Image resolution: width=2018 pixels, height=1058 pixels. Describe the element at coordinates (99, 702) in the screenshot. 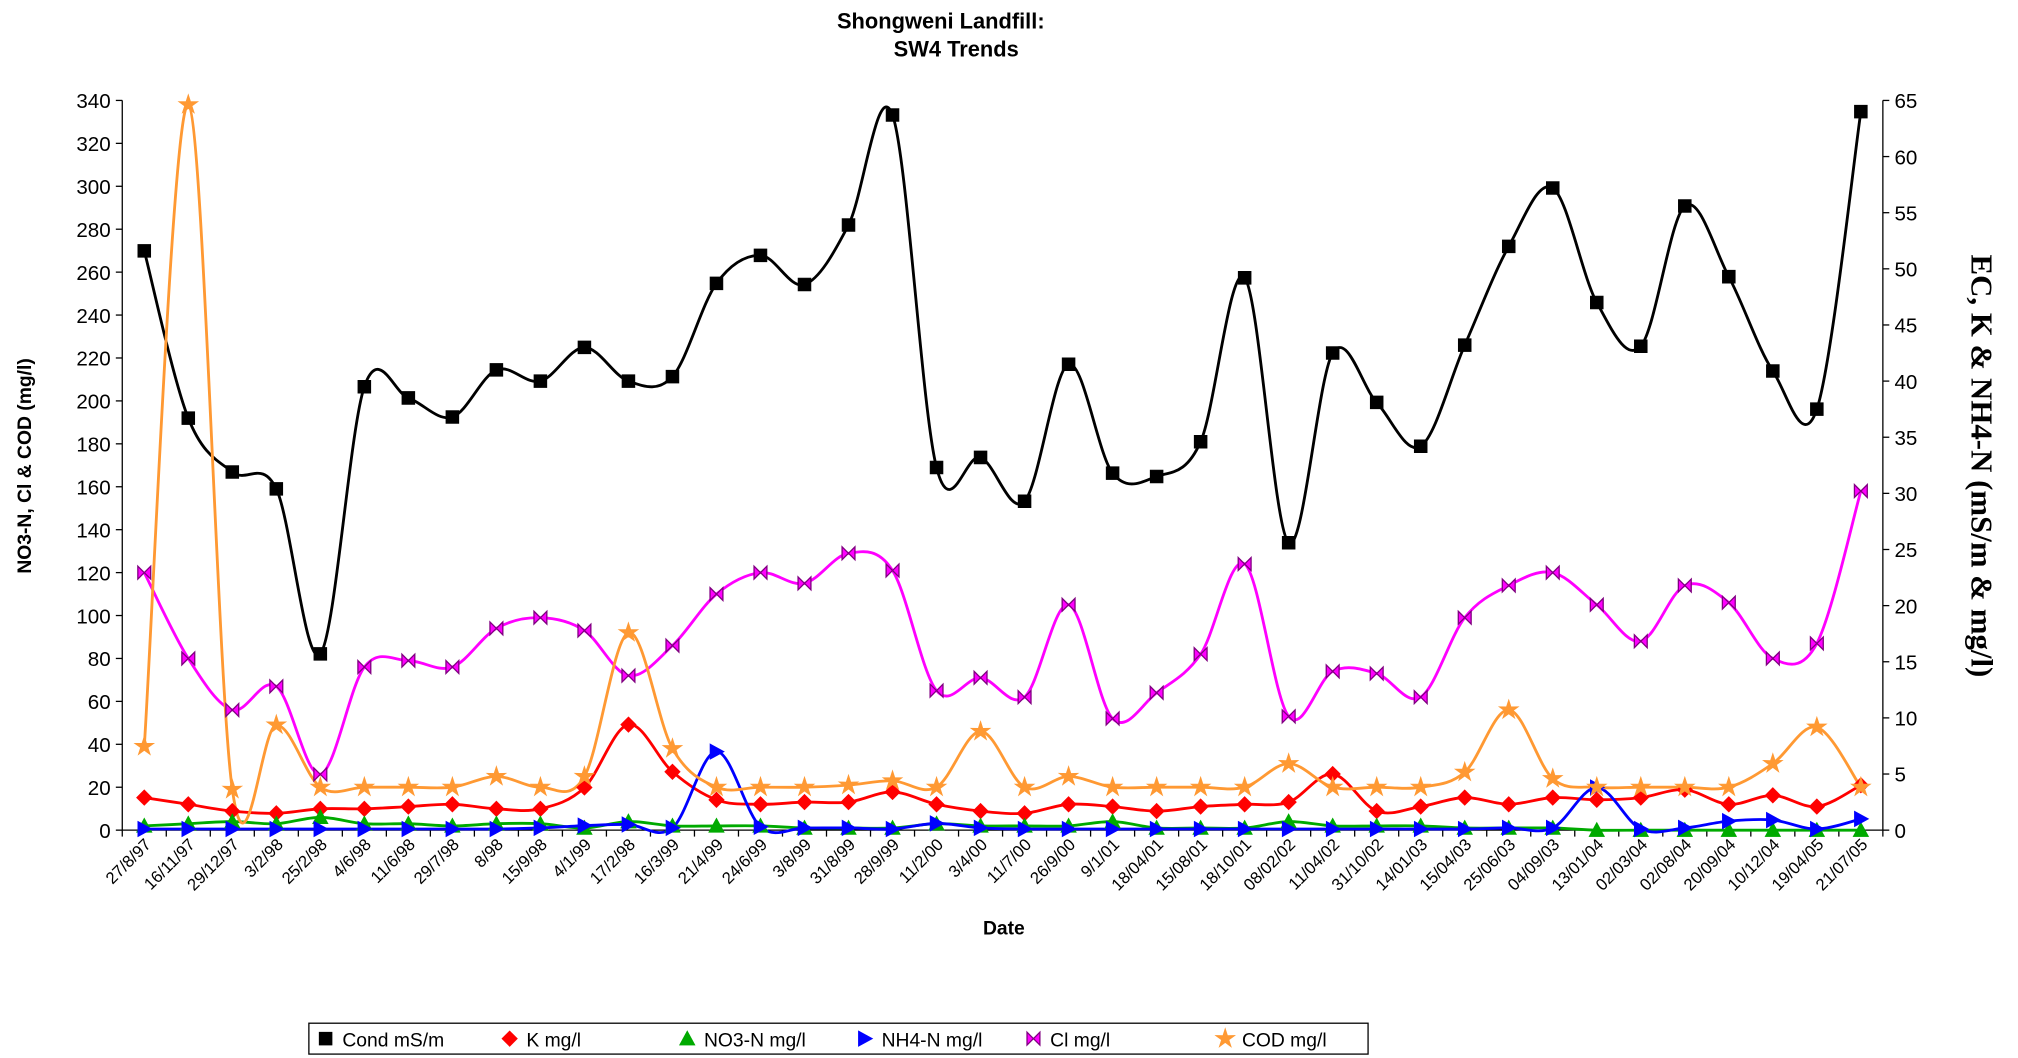

I see `y-tick-label: 60` at that location.